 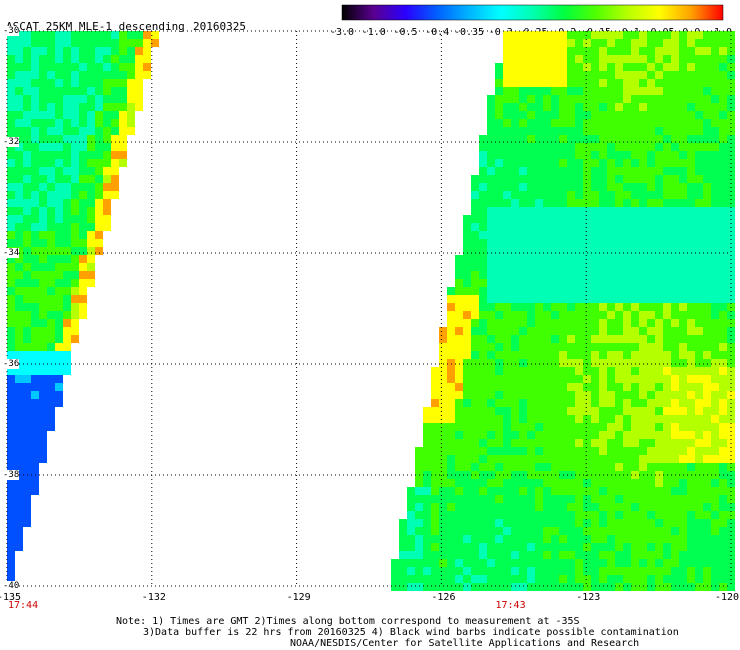 What do you see at coordinates (443, 597) in the screenshot?
I see `lon-tick-label: -126` at bounding box center [443, 597].